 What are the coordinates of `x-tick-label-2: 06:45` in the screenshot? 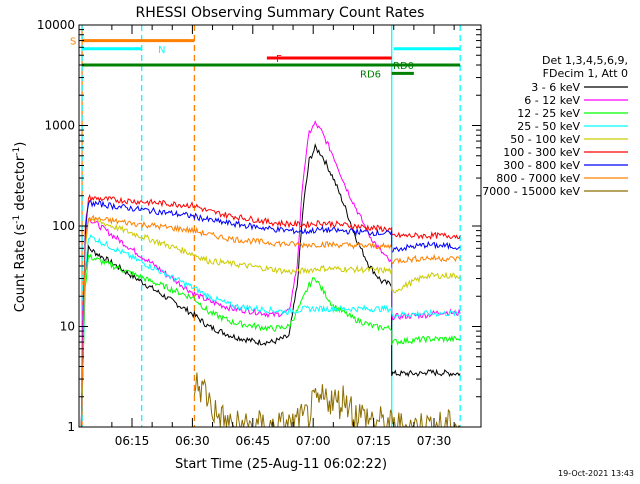 It's located at (253, 441).